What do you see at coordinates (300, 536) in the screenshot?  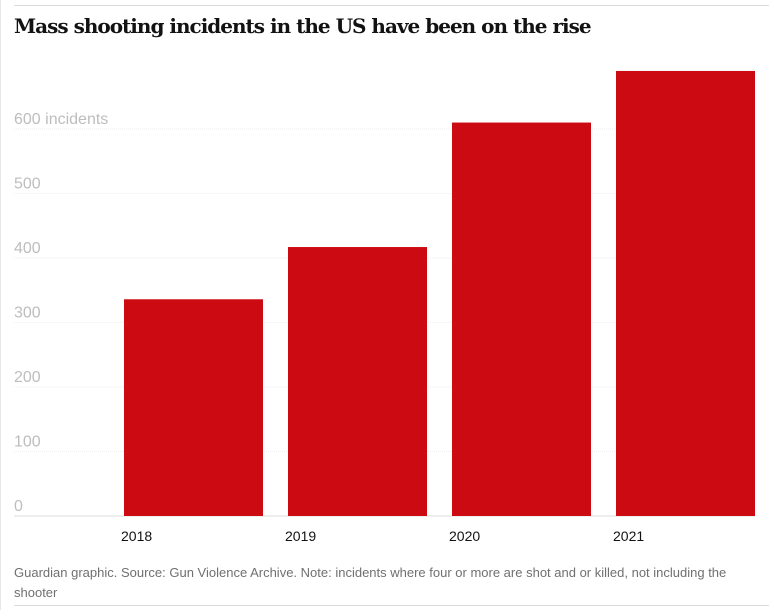 I see `x-tick-label: 2019` at bounding box center [300, 536].